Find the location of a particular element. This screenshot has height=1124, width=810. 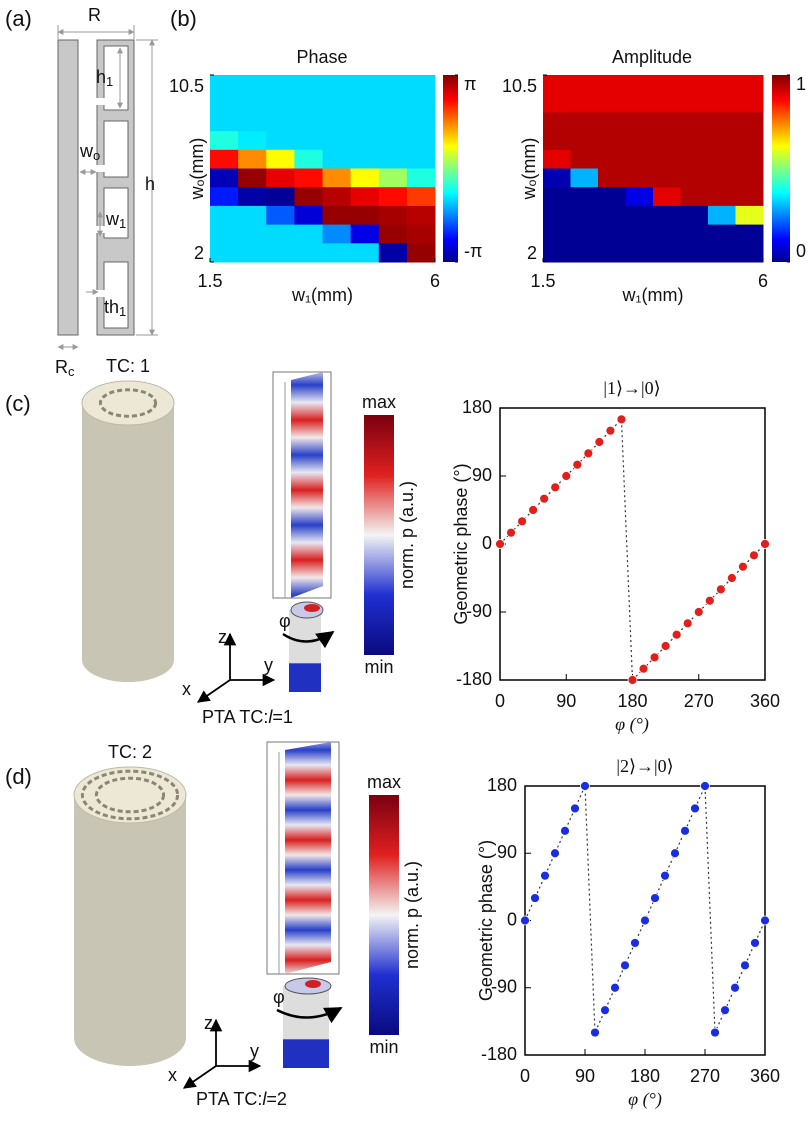

pta-symbol: l is located at coordinates (264, 1099).